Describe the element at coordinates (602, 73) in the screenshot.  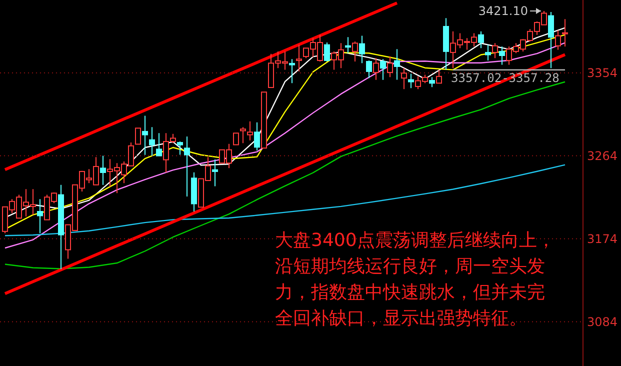
I see `y-tick-label: 3354` at that location.